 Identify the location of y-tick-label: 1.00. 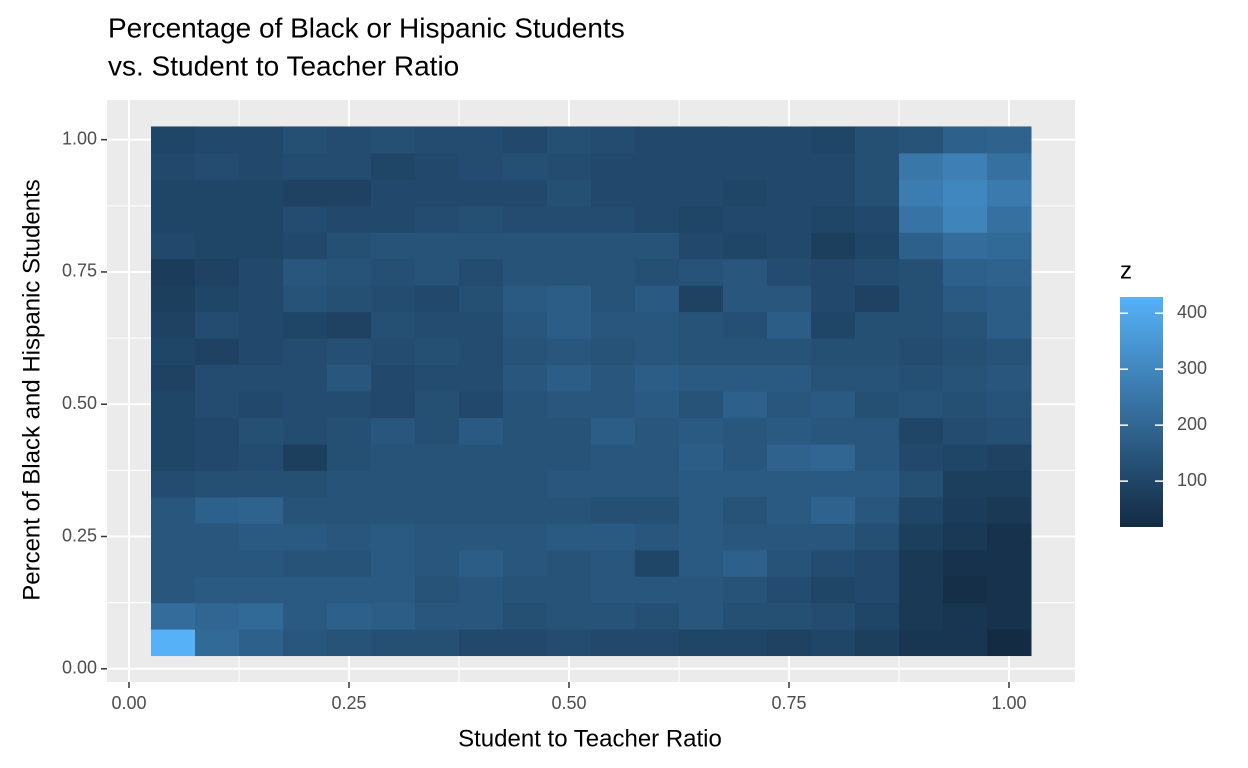
(79, 138).